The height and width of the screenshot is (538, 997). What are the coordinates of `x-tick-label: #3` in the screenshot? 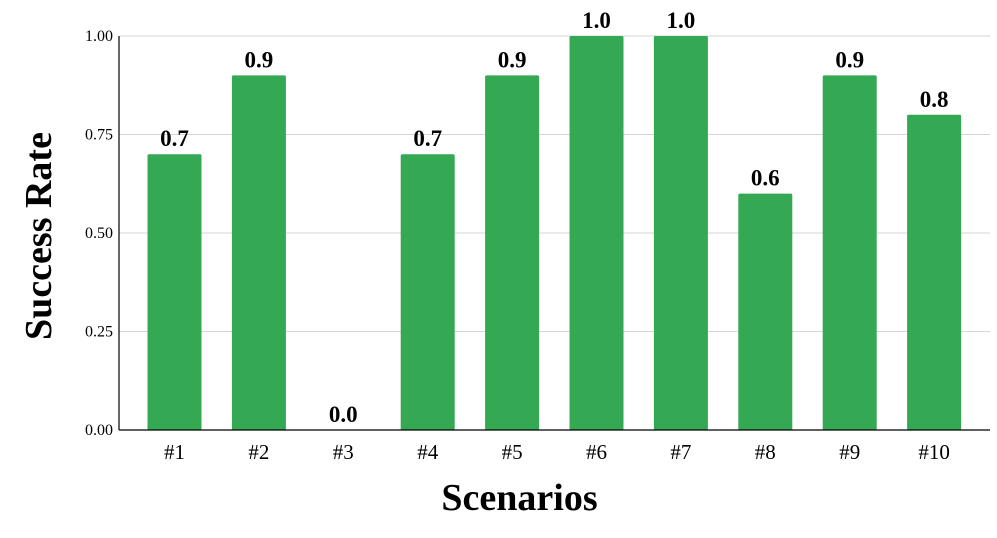 It's located at (343, 452).